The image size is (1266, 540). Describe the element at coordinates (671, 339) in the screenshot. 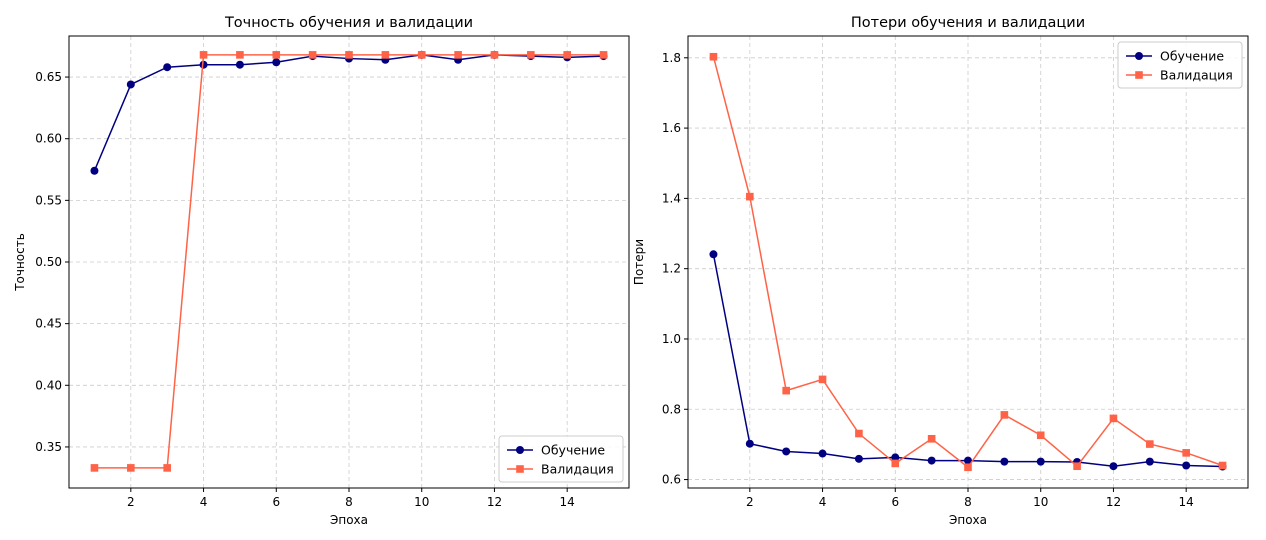

I see `y-tick-label: 1.0` at that location.